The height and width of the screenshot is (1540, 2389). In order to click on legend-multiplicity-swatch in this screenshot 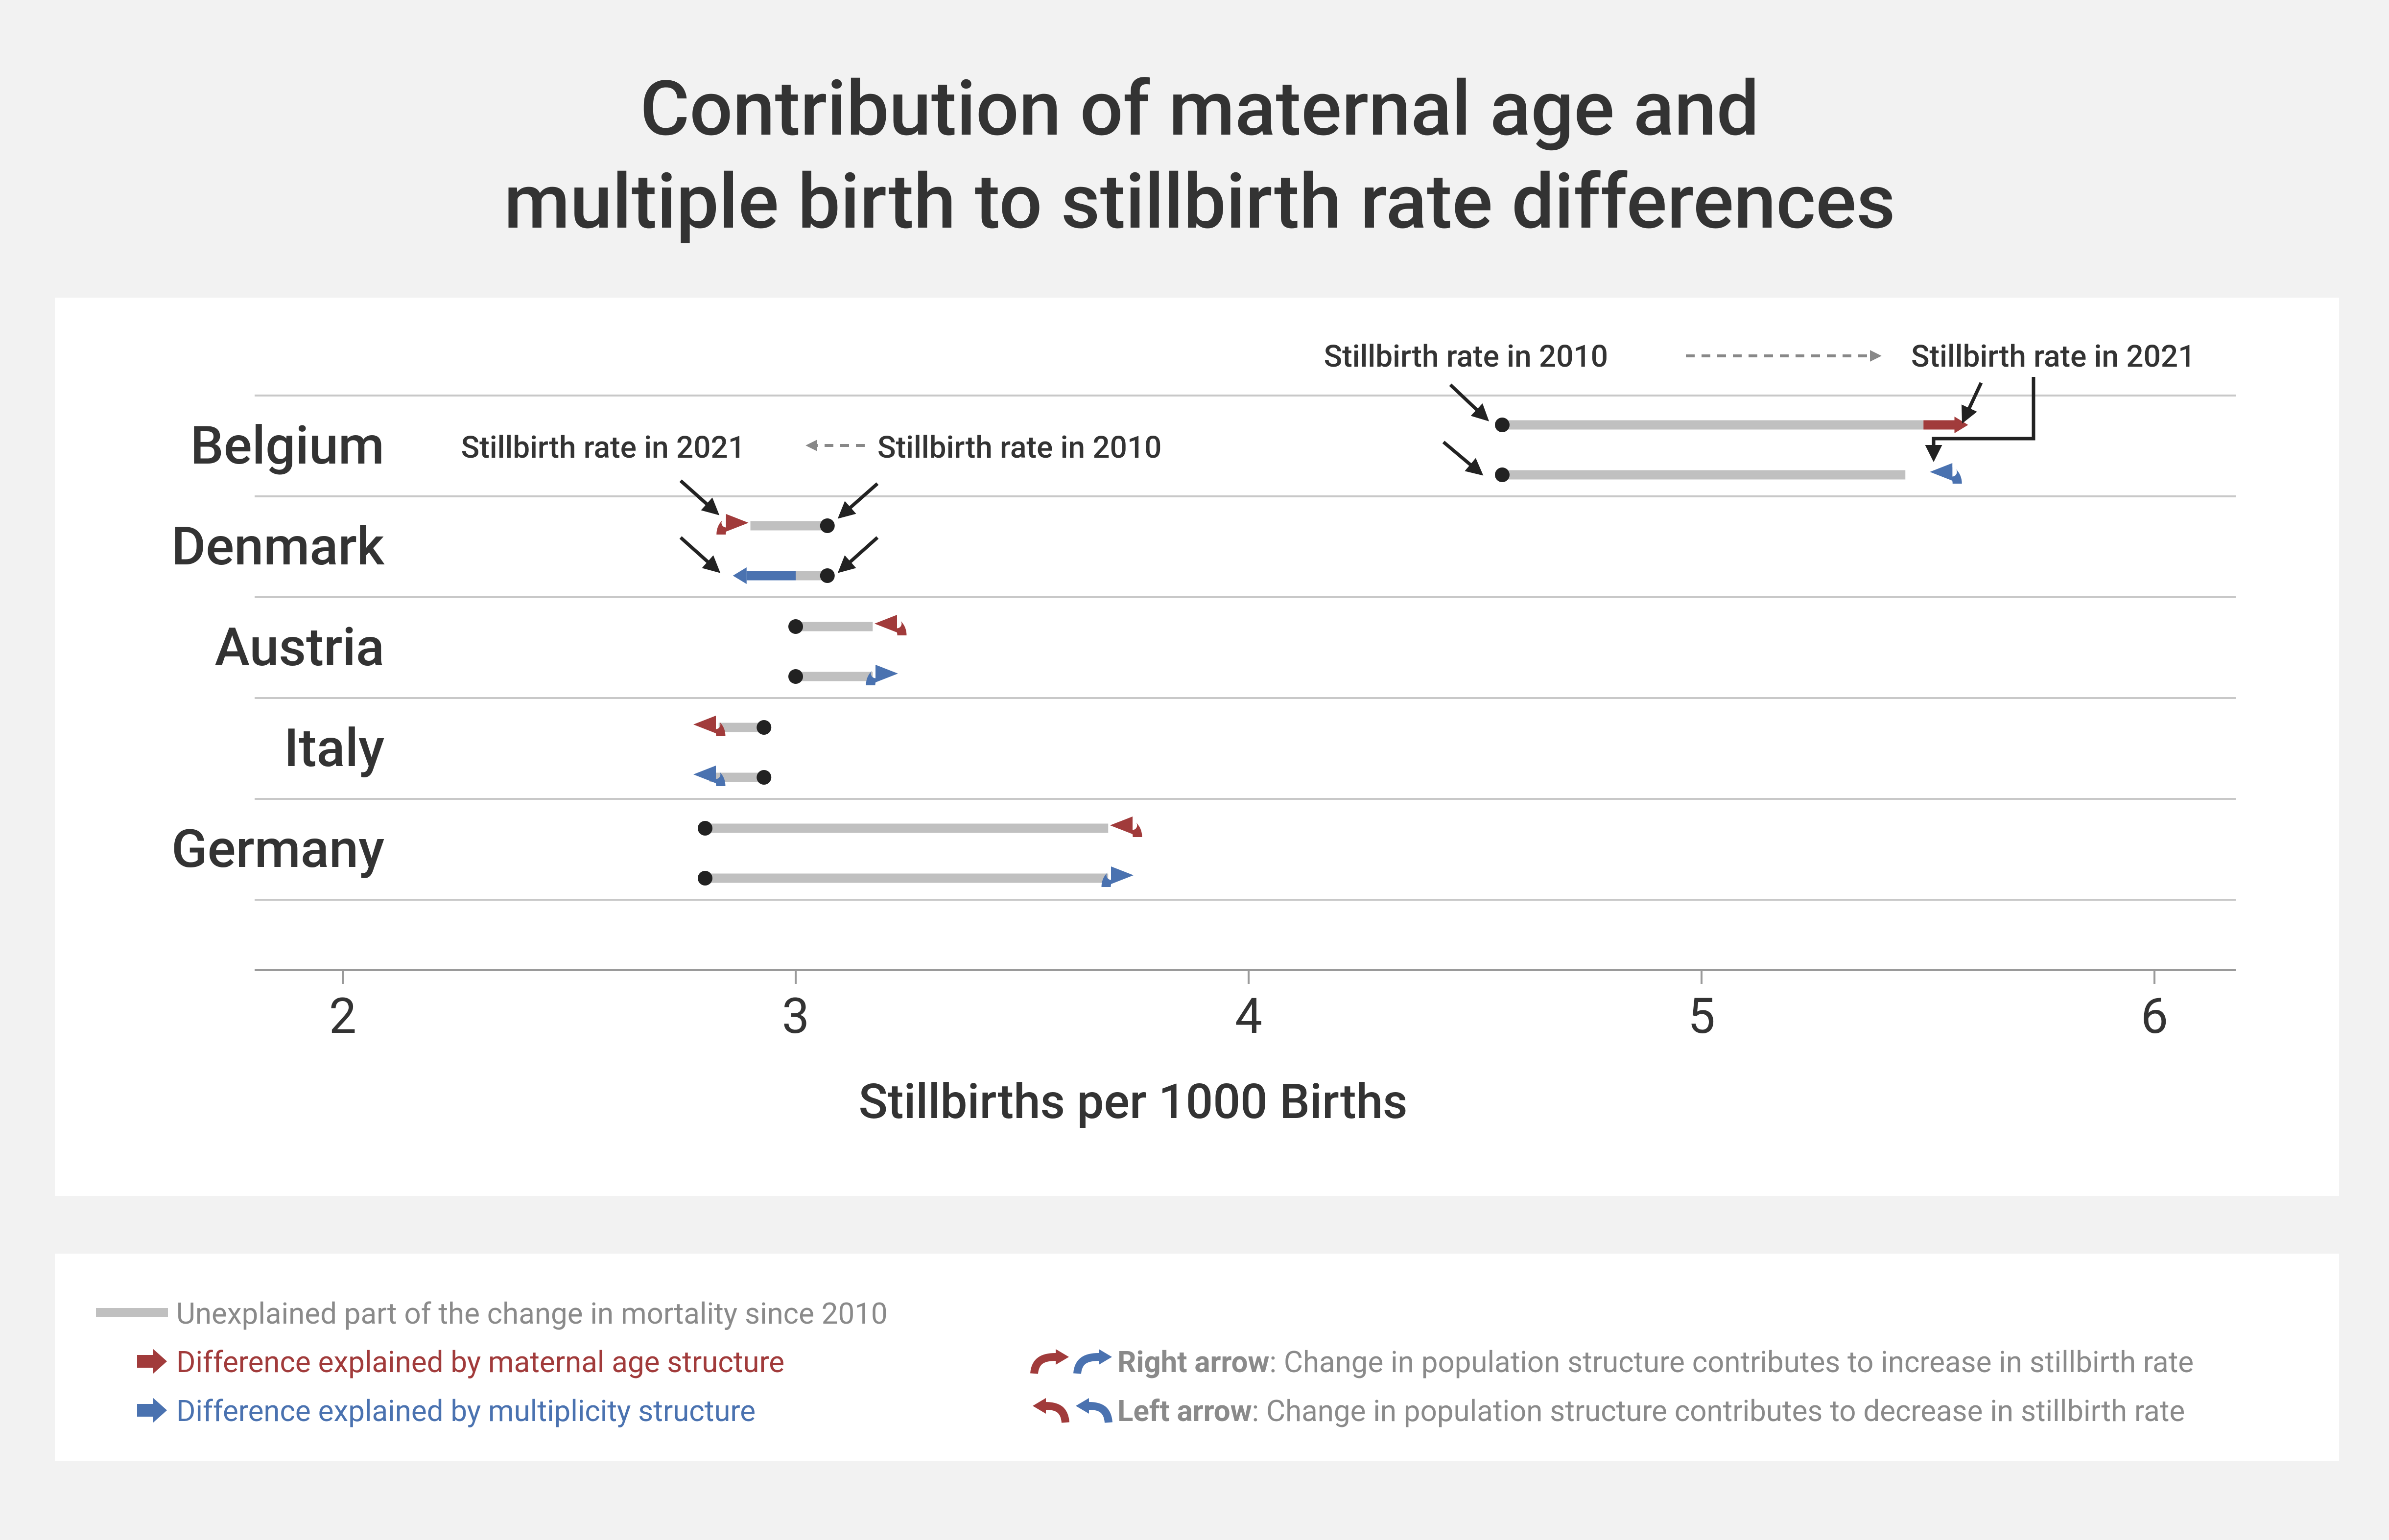, I will do `click(152, 1410)`.